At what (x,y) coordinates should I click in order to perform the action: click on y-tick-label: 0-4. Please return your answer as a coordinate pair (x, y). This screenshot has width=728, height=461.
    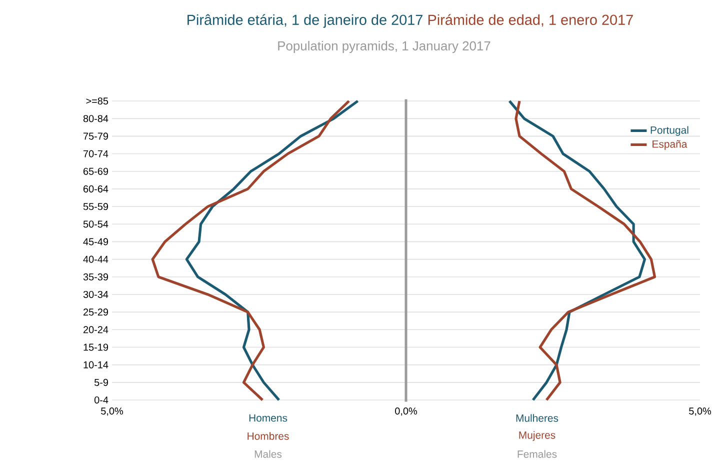
    Looking at the image, I should click on (101, 400).